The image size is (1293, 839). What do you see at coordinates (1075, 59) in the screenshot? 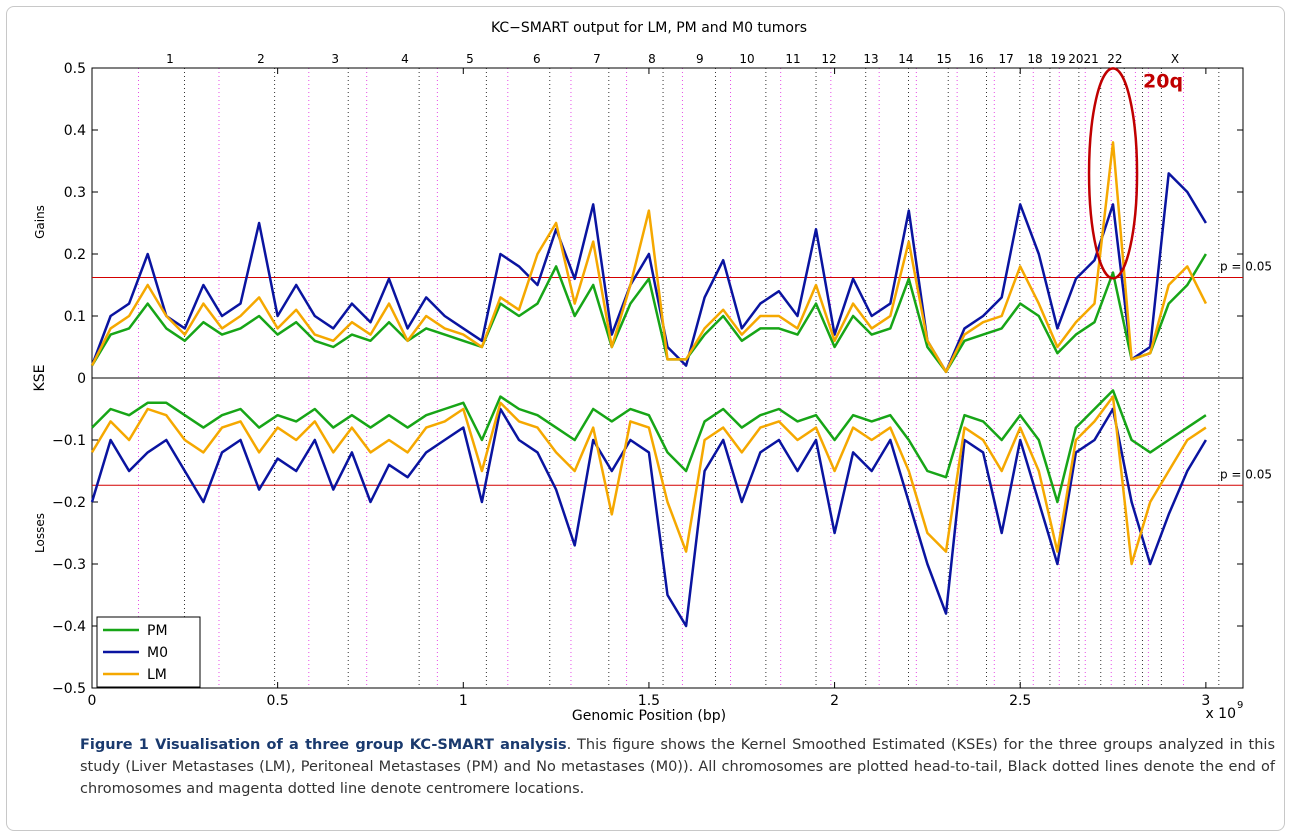
I see `chromosome-label: 20` at bounding box center [1075, 59].